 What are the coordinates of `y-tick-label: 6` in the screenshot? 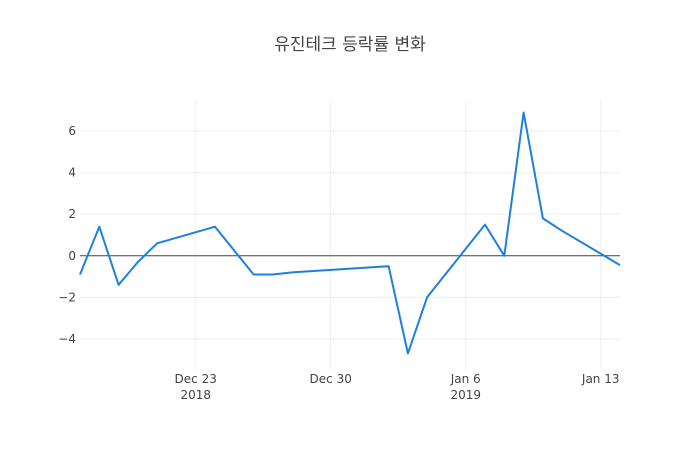 It's located at (72, 131).